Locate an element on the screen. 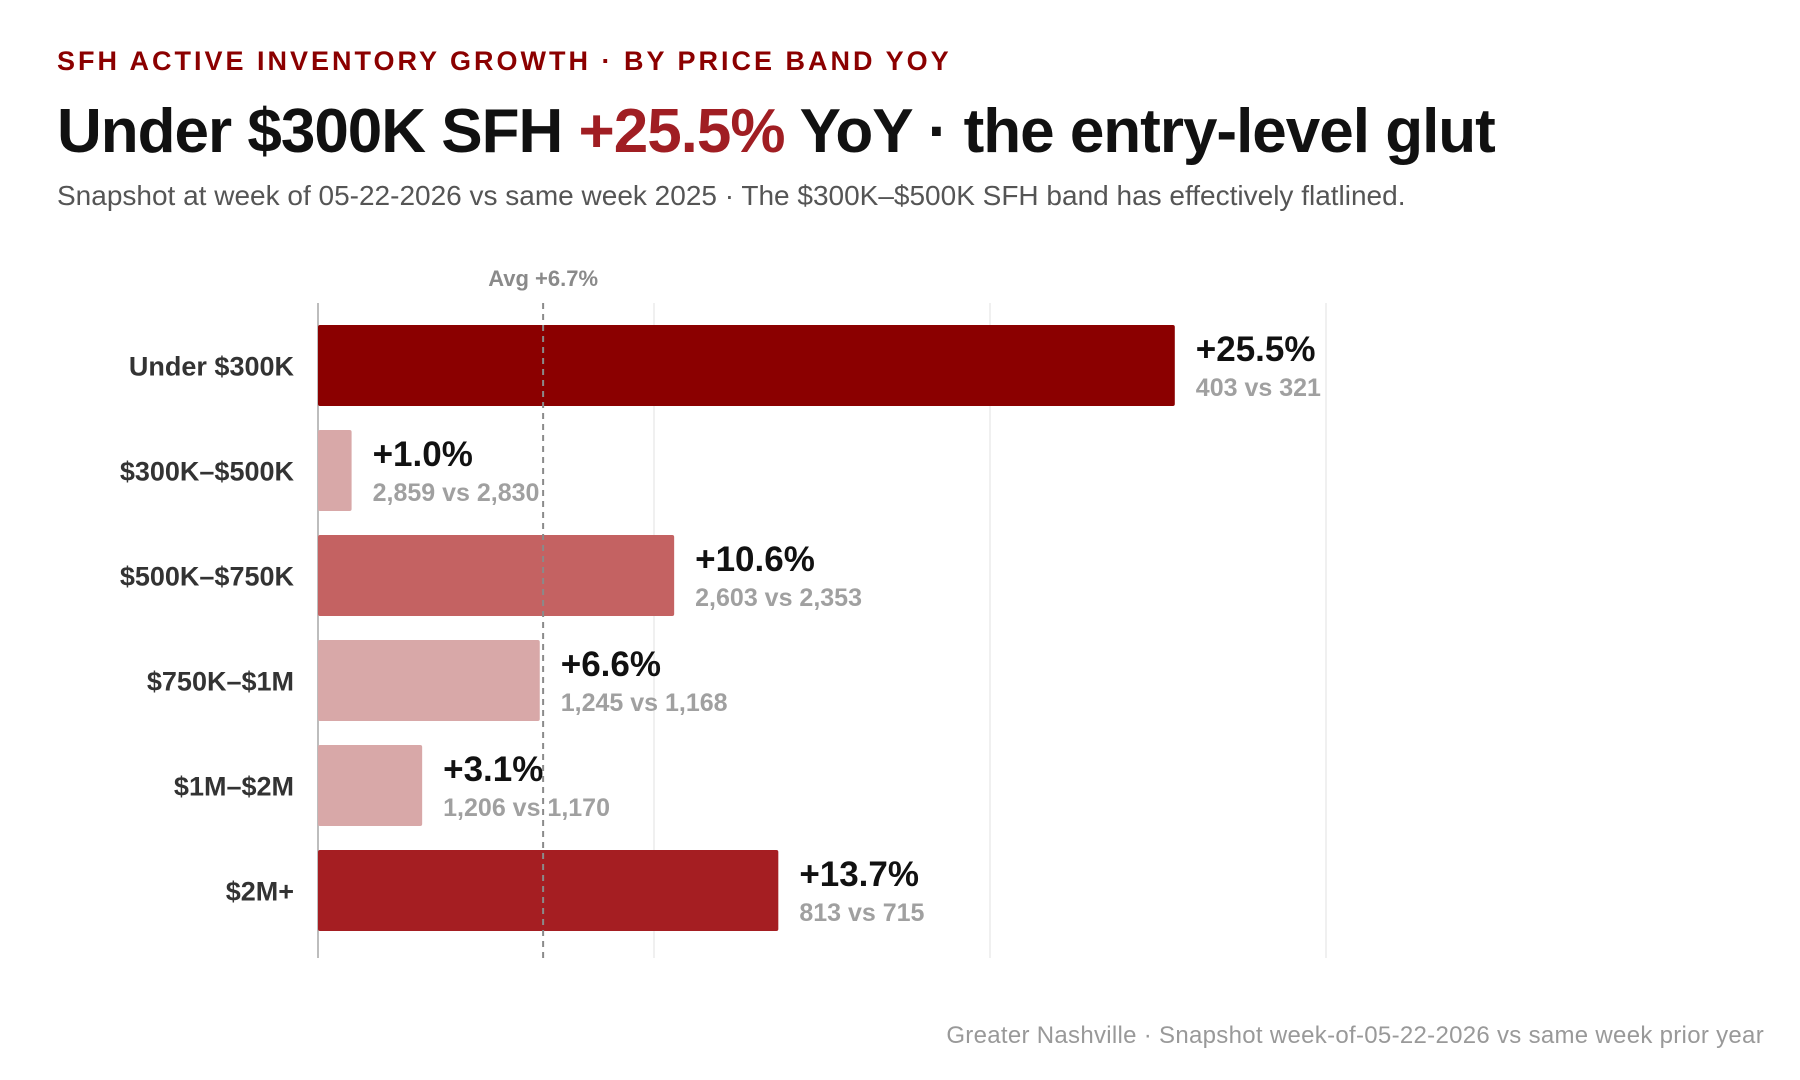 The height and width of the screenshot is (1080, 1800). comparison-label: 2,603 vs 2,353 is located at coordinates (778, 598).